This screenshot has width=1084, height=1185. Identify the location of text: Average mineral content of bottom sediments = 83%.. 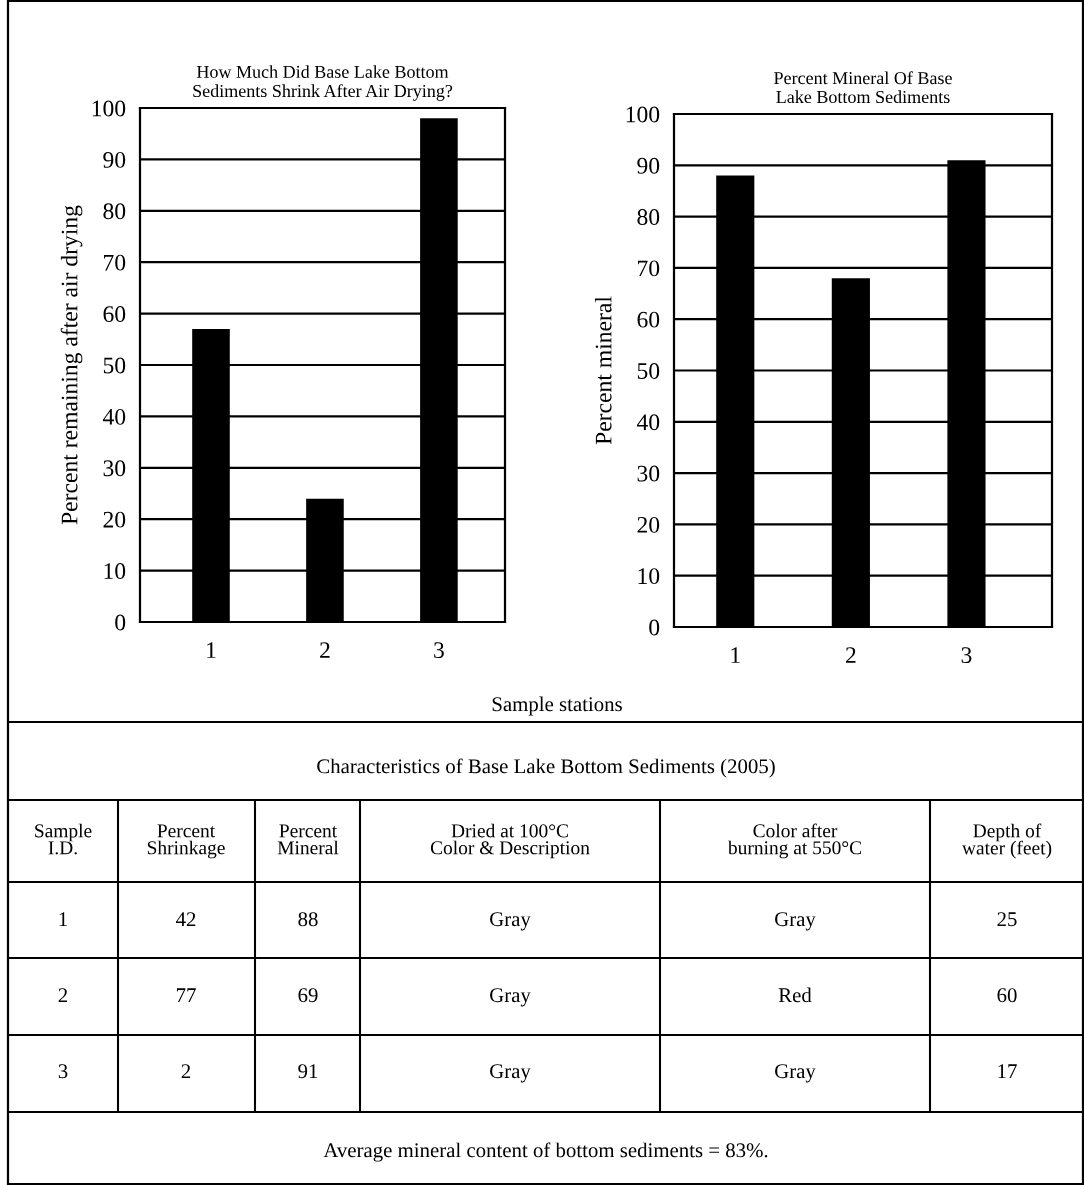
(545, 1152).